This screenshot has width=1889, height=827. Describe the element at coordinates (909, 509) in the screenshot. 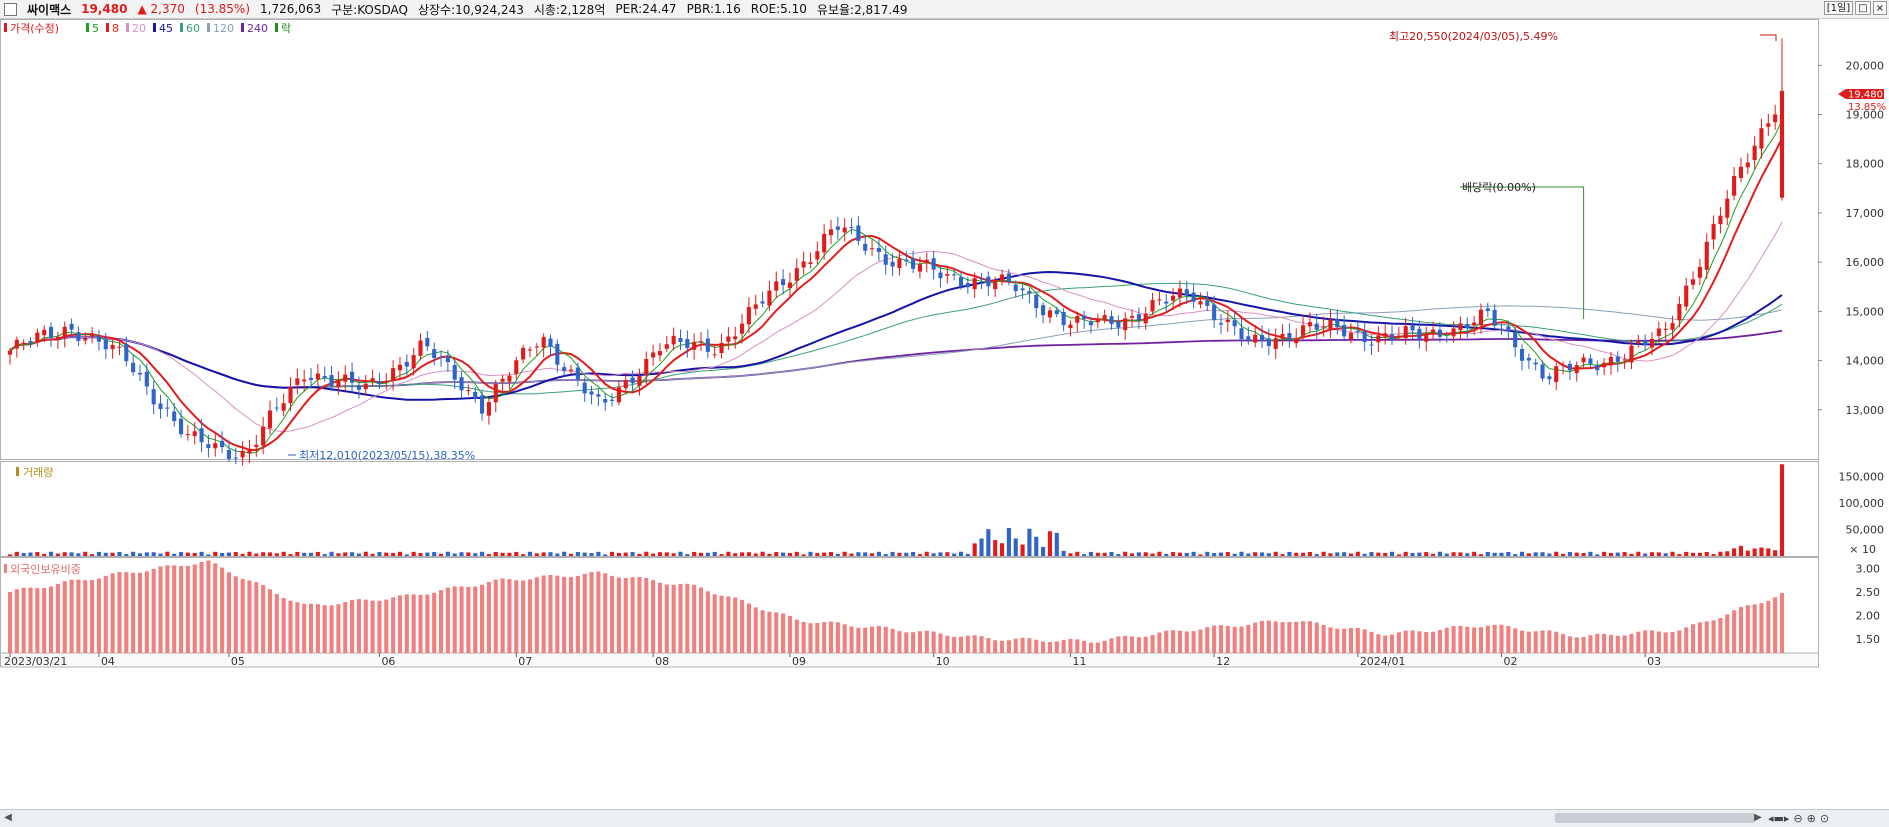

I see `volume-pane` at that location.